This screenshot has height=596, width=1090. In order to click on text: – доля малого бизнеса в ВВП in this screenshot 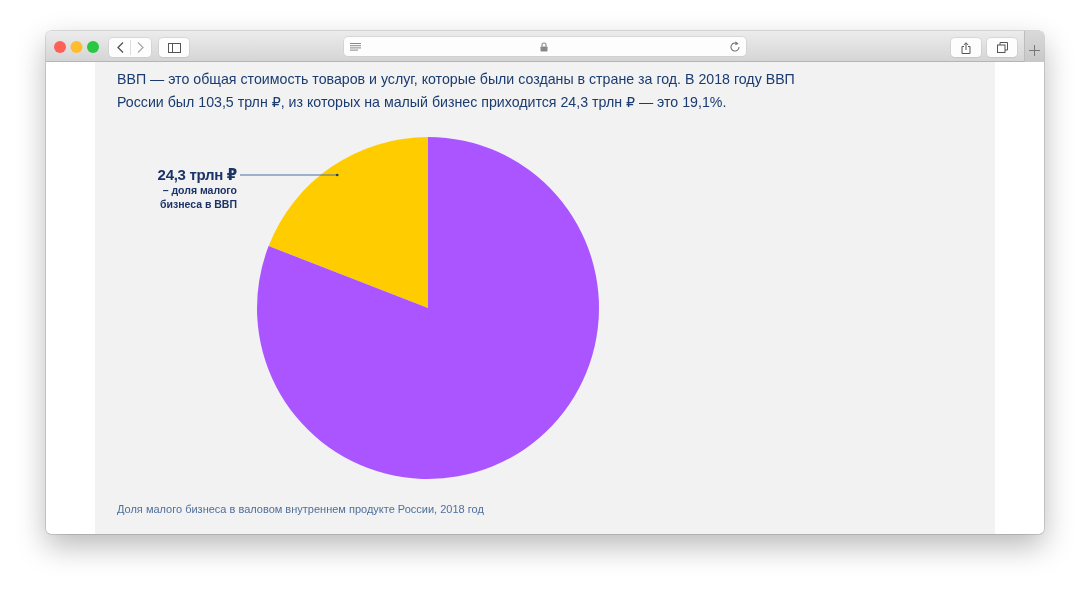, I will do `click(198, 197)`.